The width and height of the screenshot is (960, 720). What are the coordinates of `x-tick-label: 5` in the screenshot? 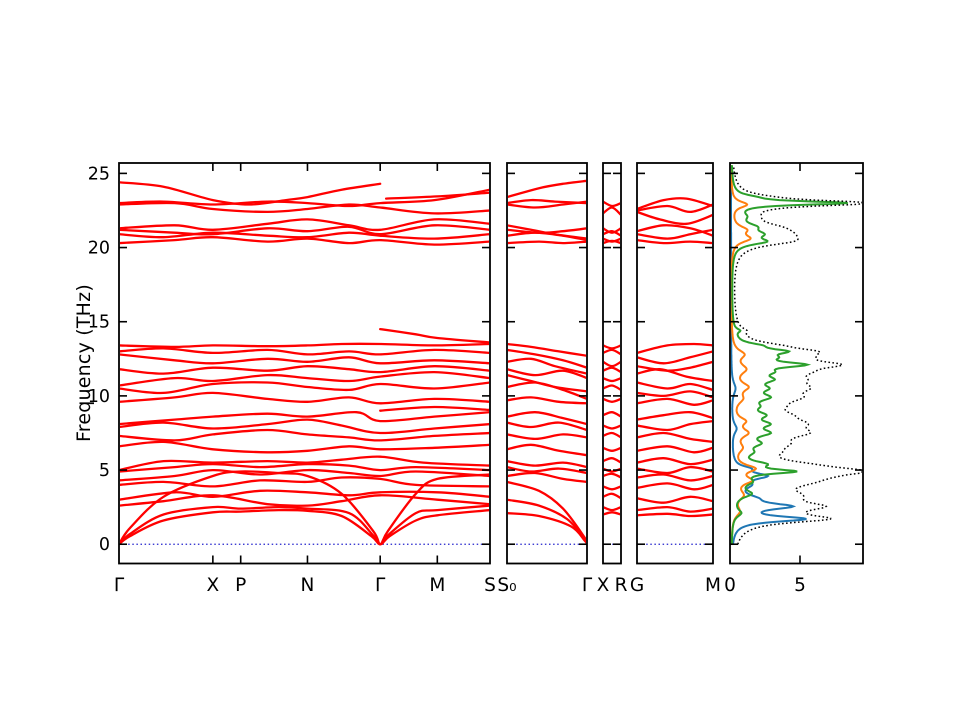 It's located at (800, 585).